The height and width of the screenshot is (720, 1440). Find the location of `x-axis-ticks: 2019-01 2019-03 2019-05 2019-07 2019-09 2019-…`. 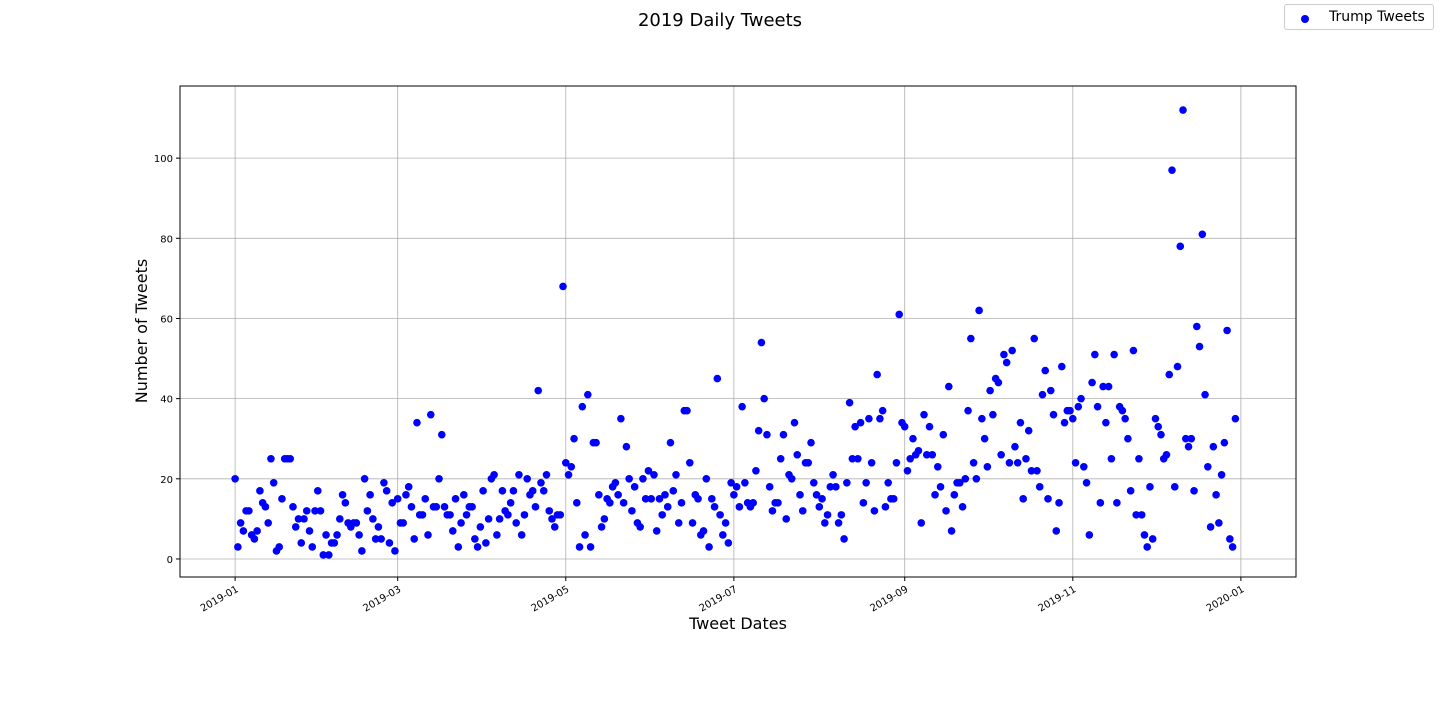

x-axis-ticks: 2019-01 2019-03 2019-05 2019-07 2019-09 2019-… is located at coordinates (722, 595).